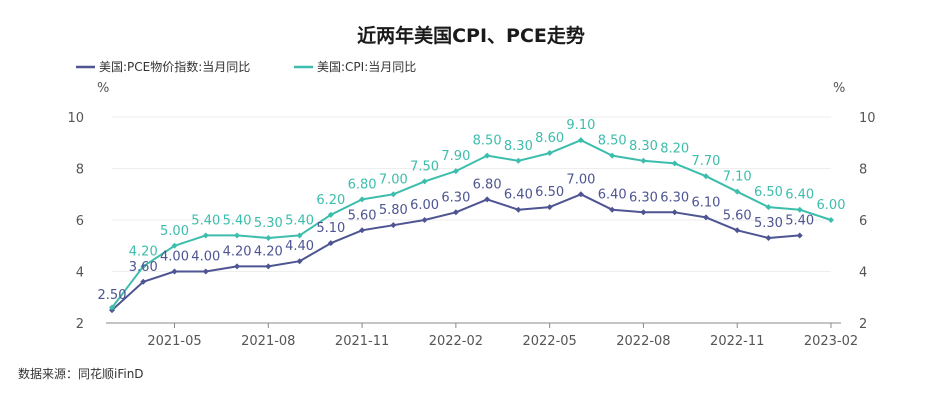  What do you see at coordinates (737, 177) in the screenshot?
I see `data-label: 7.10` at bounding box center [737, 177].